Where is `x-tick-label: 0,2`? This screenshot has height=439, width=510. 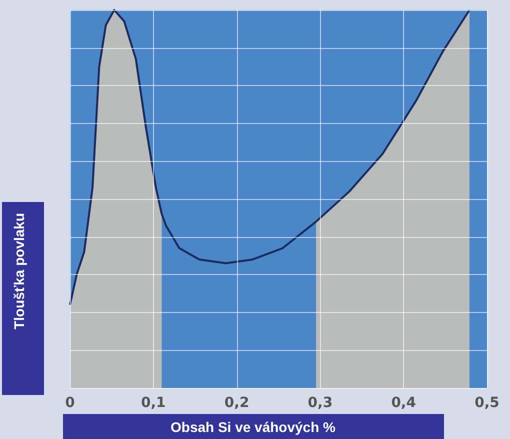
x-tick-label: 0,2 is located at coordinates (237, 403).